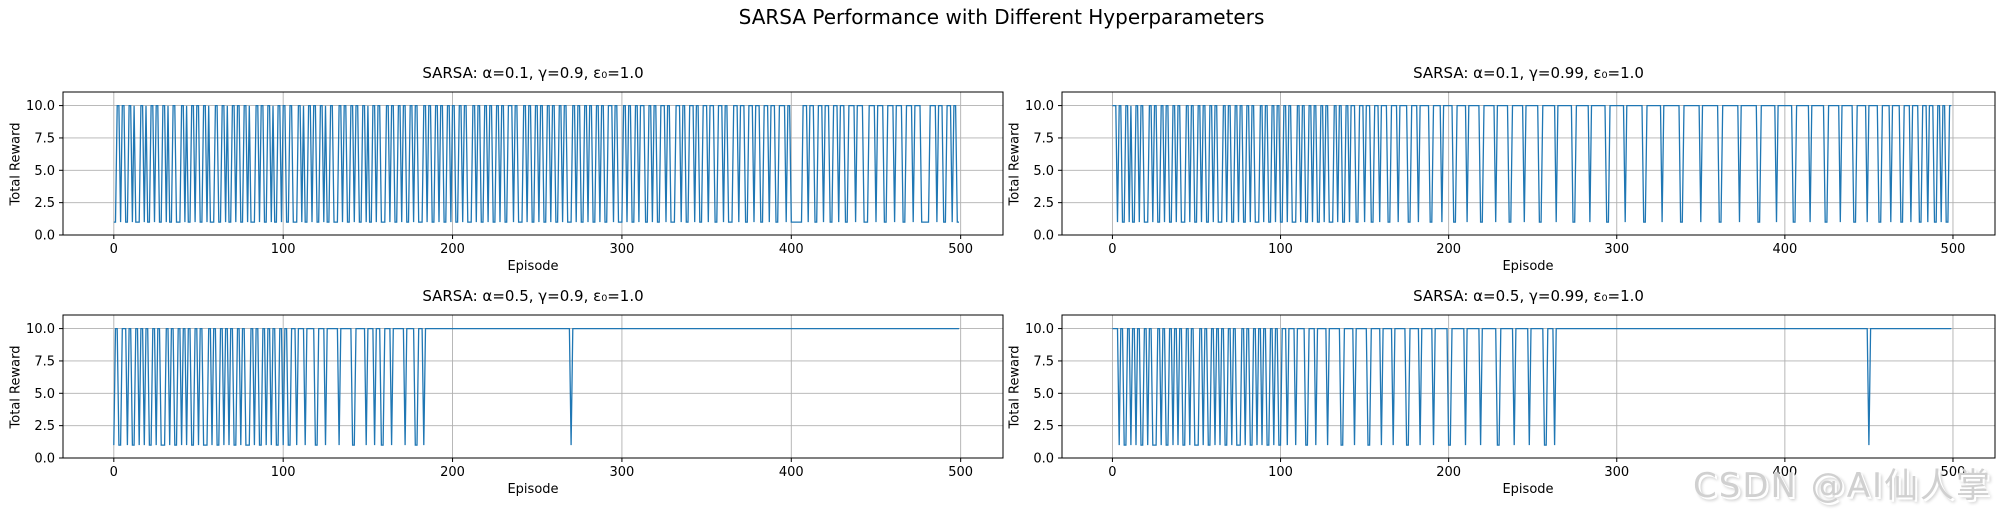 Image resolution: width=2003 pixels, height=515 pixels. I want to click on subplot-0-xlabel: Episode, so click(533, 266).